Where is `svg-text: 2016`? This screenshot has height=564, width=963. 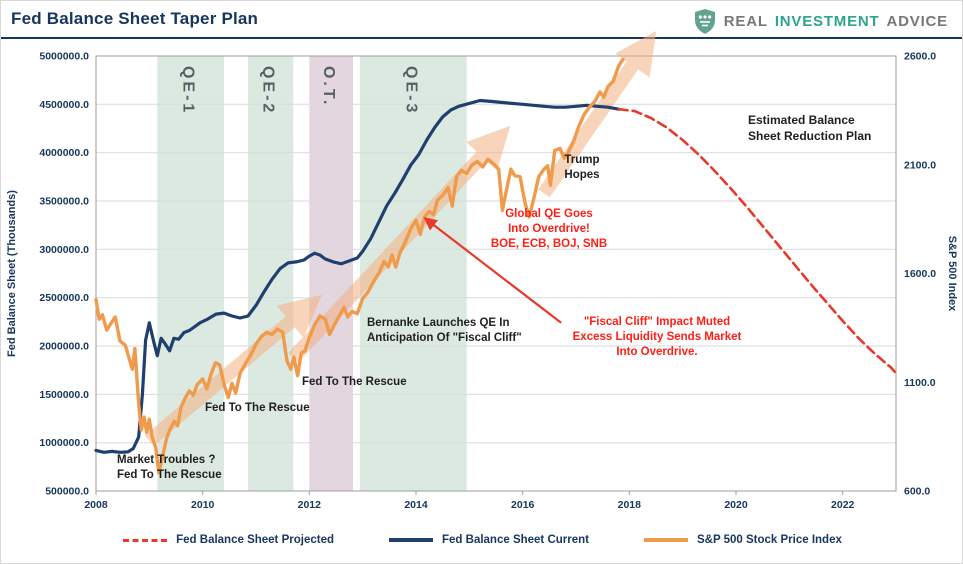
svg-text: 2016 is located at coordinates (523, 505).